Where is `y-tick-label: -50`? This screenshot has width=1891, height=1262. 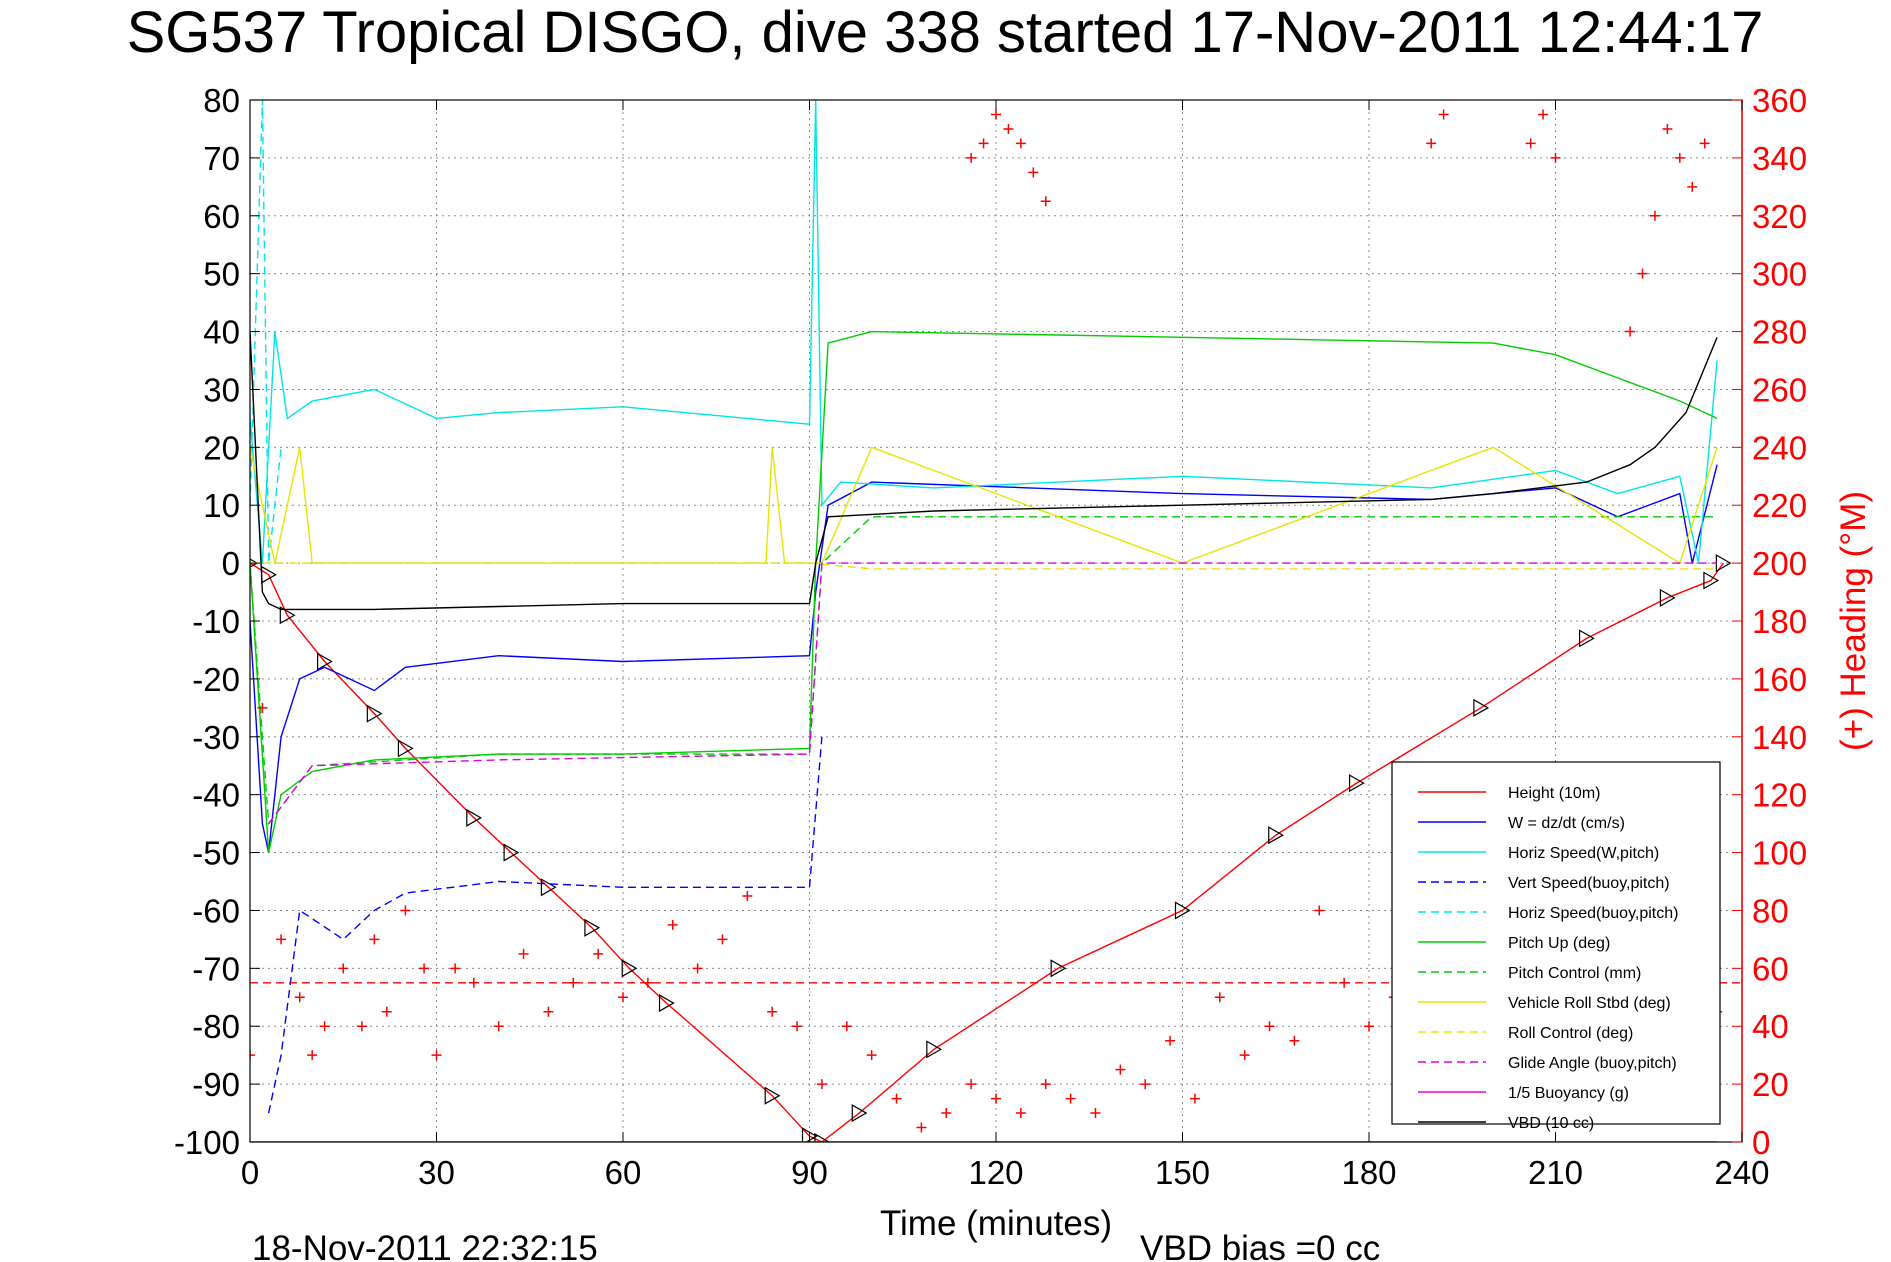 y-tick-label: -50 is located at coordinates (216, 853).